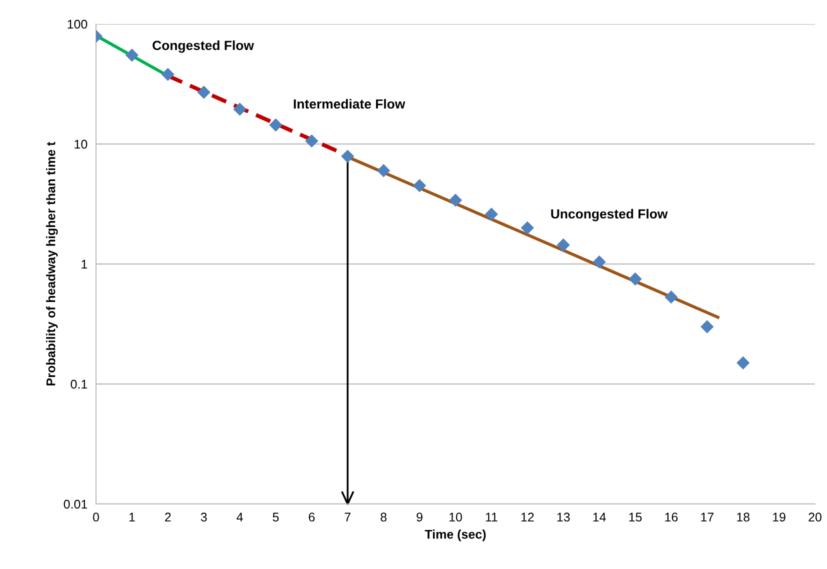 The image size is (827, 569). I want to click on annotation: Intermediate Flow, so click(350, 103).